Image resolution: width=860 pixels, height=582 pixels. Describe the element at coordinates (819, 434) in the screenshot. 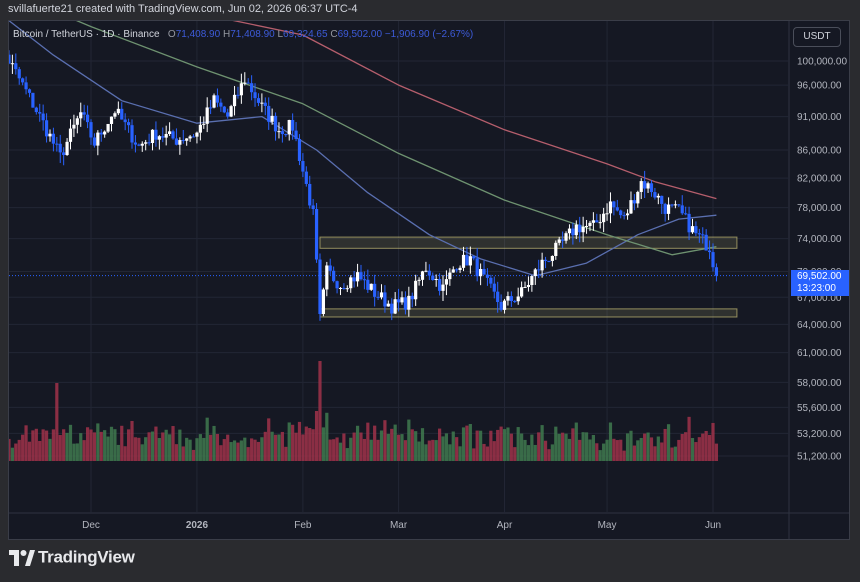

I see `price-tick-label: 53,200.00` at that location.